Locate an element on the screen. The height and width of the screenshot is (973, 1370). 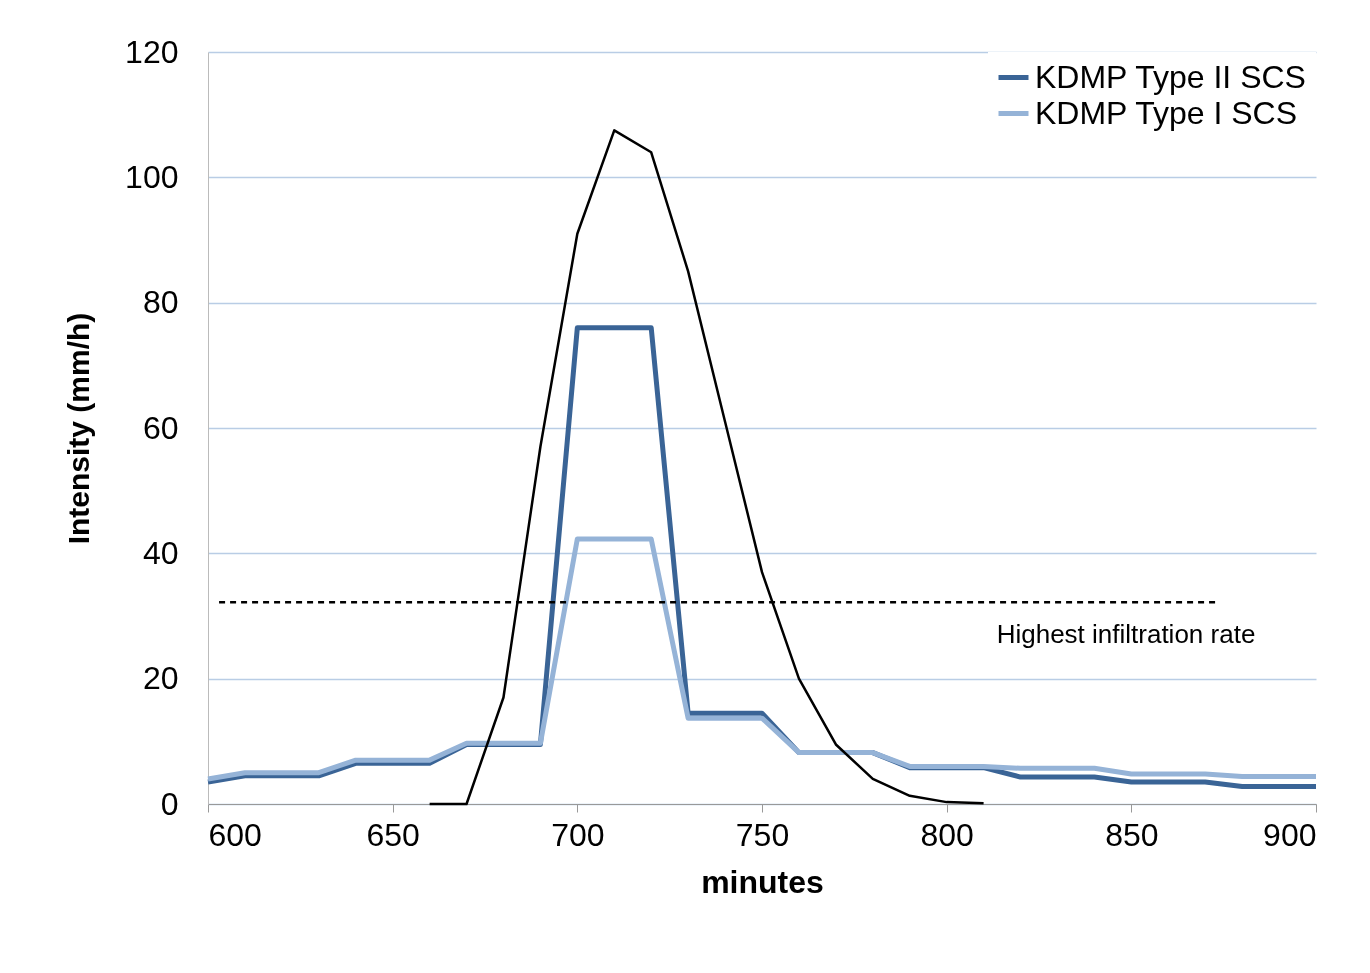
y-tick-label: 120 is located at coordinates (152, 51).